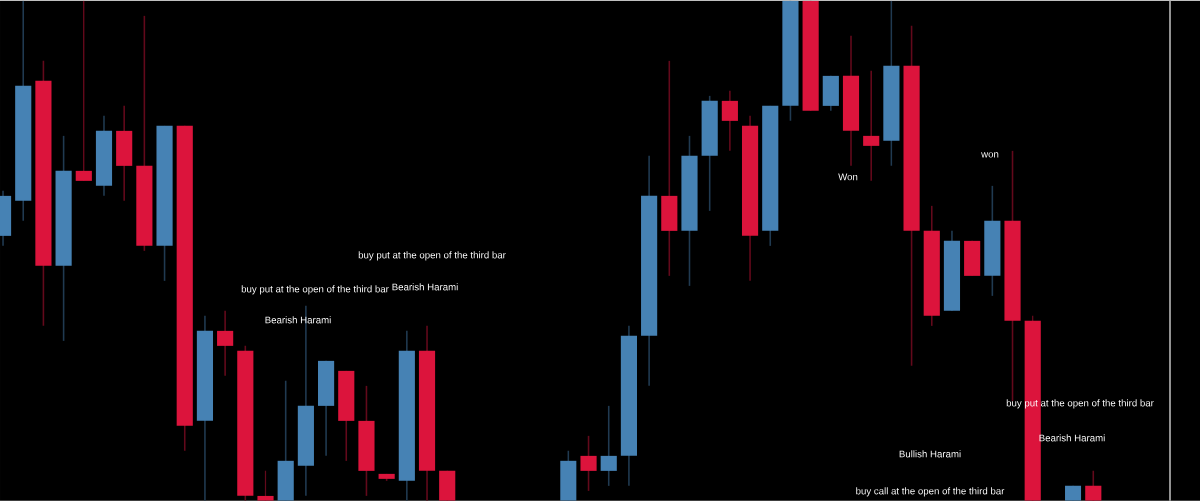 The width and height of the screenshot is (1200, 502). Describe the element at coordinates (990, 155) in the screenshot. I see `annotation: won` at that location.